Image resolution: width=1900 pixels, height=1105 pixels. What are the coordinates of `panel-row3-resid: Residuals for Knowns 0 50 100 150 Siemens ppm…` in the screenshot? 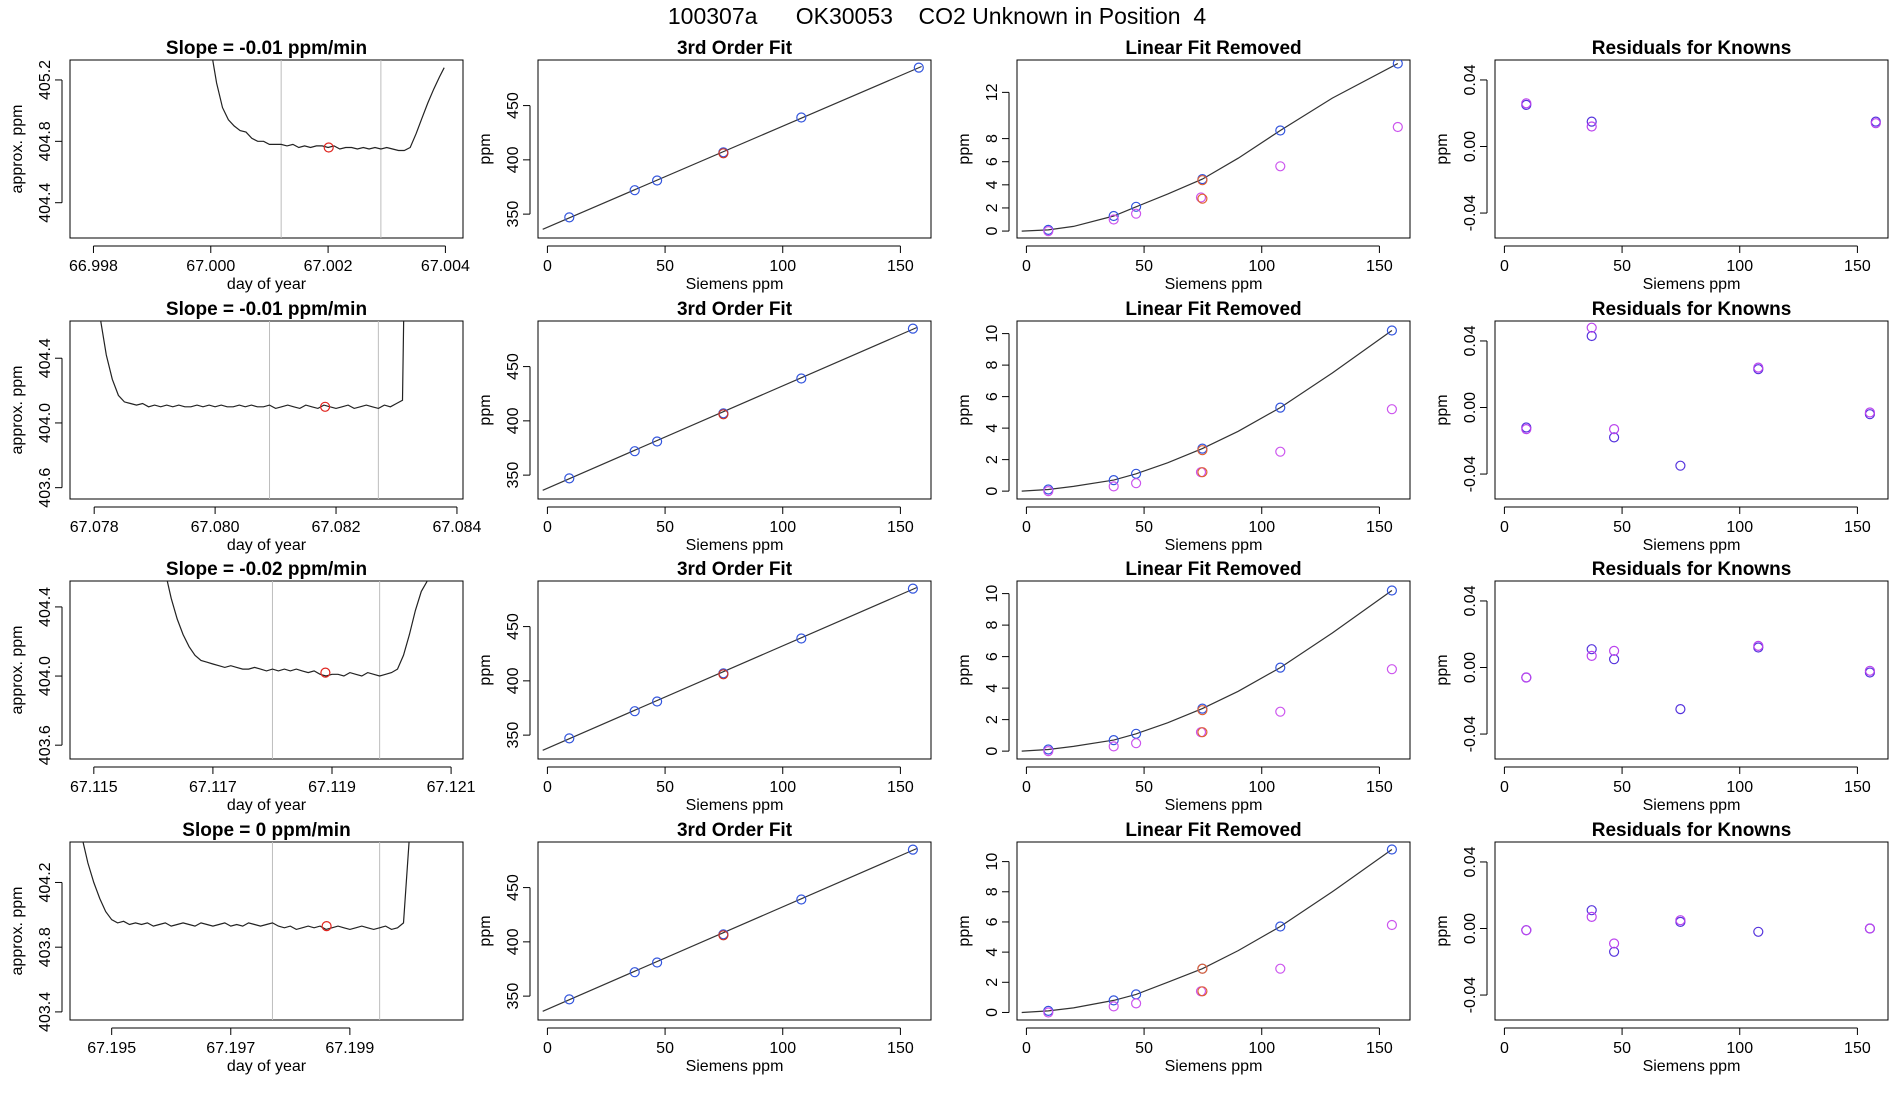 It's located at (1661, 686).